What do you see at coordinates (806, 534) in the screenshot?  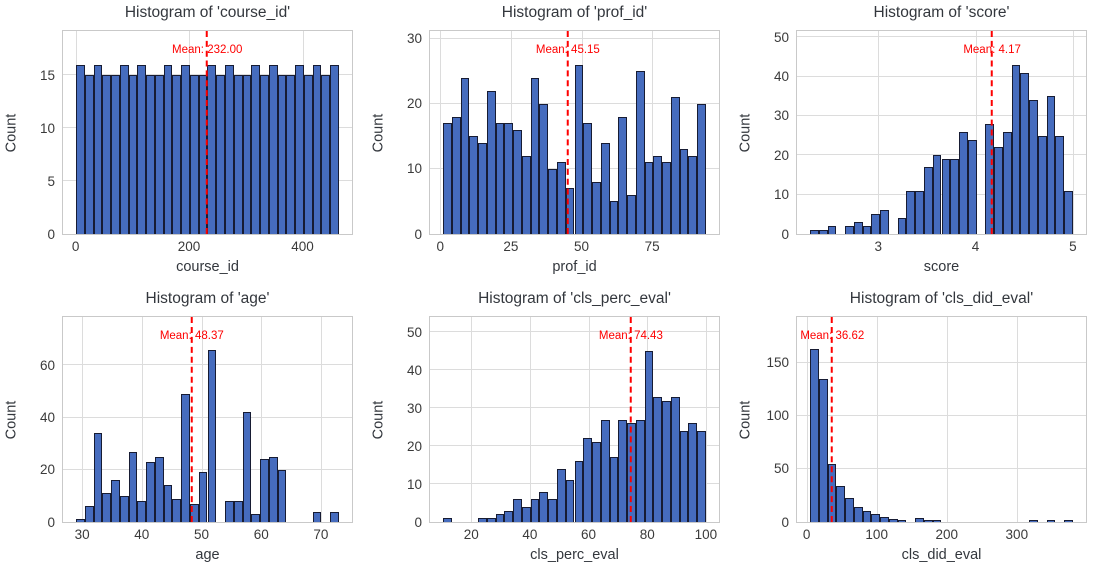 I see `x-tick-label: 0` at bounding box center [806, 534].